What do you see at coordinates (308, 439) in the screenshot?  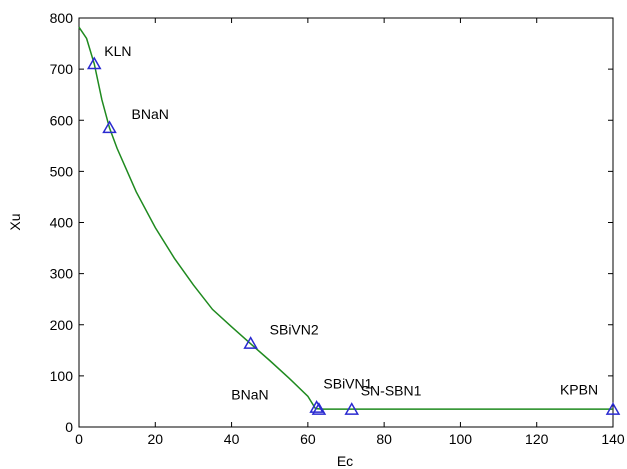 I see `x-tick-label: 60` at bounding box center [308, 439].